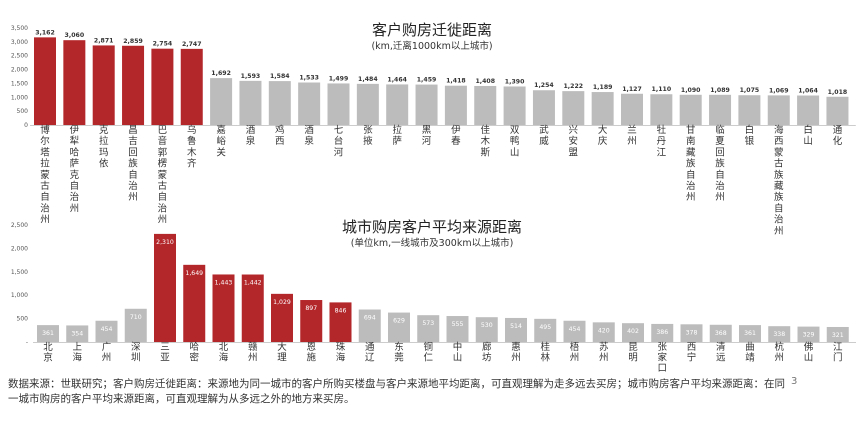  Describe the element at coordinates (720, 90) in the screenshot. I see `data-label: 1,089` at that location.